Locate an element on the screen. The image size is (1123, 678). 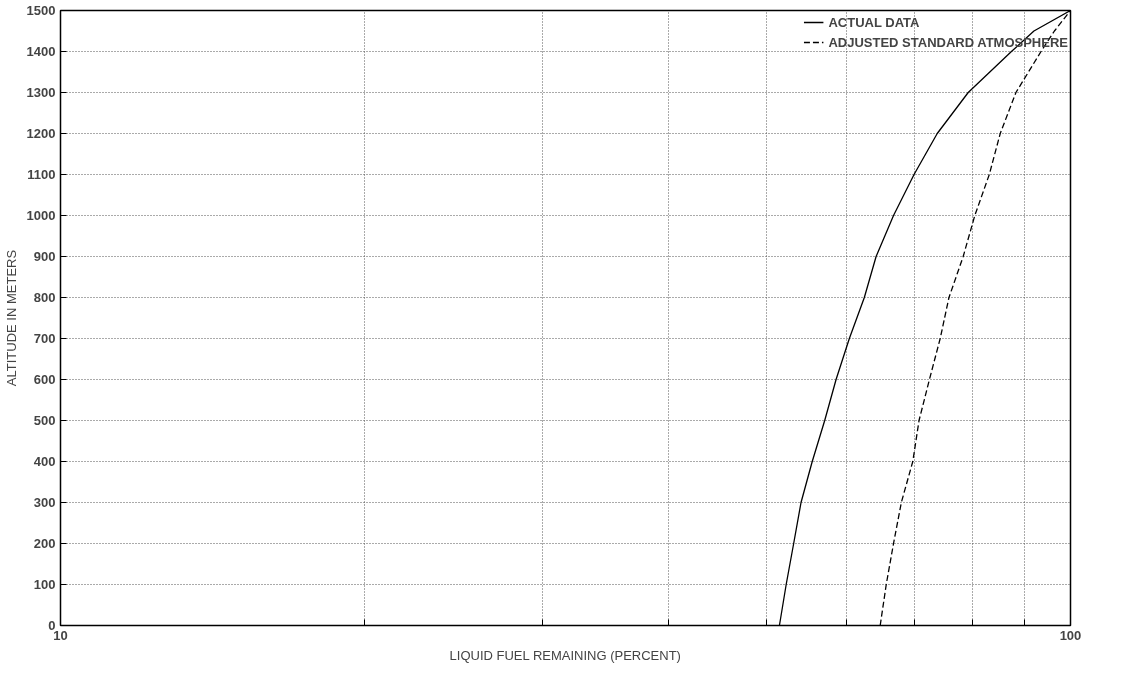
y-tick-label: 1200 is located at coordinates (41, 133).